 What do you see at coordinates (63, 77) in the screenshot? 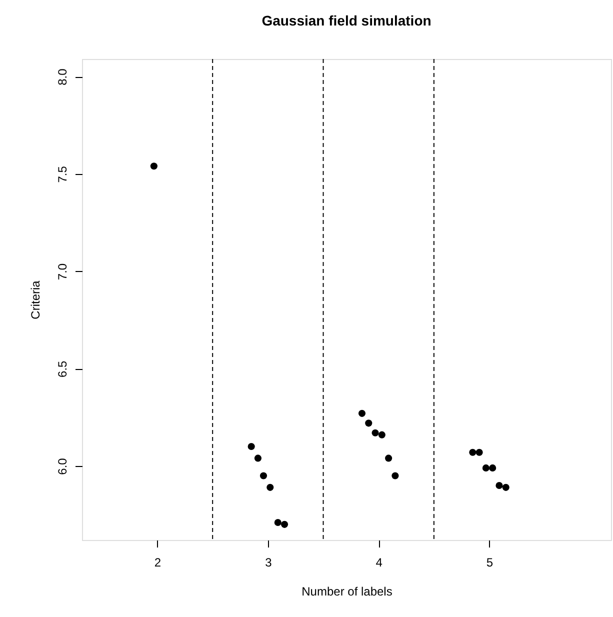
I see `y-tick-label: 8.0` at bounding box center [63, 77].